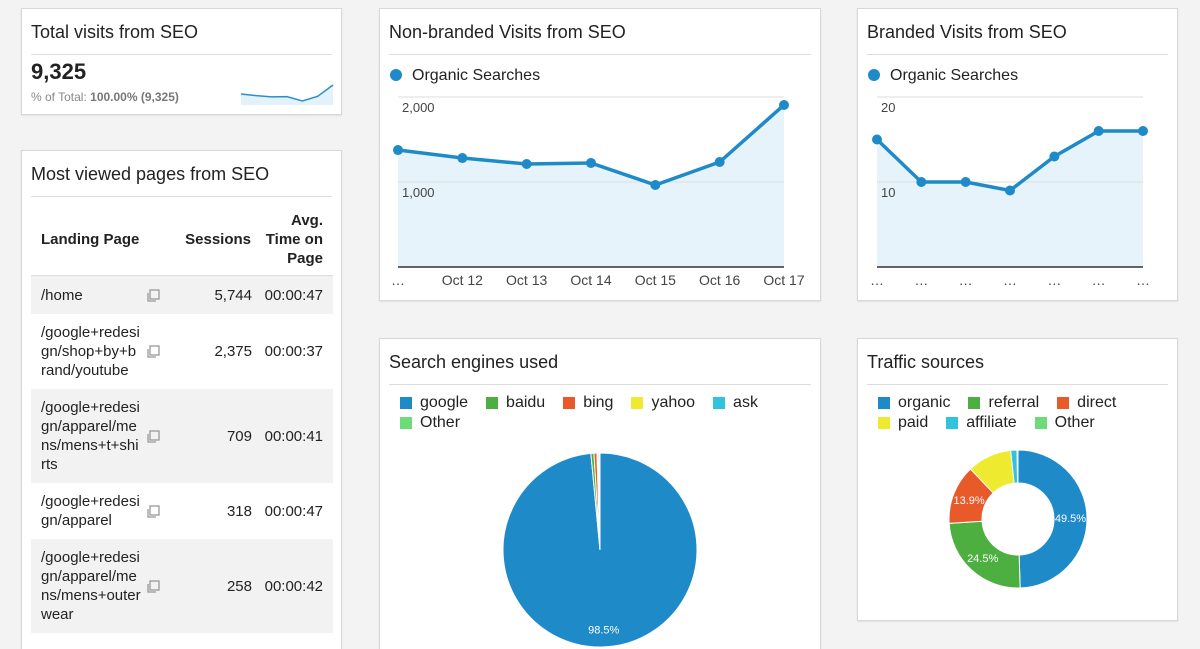 This screenshot has height=649, width=1200. Describe the element at coordinates (1097, 402) in the screenshot. I see `legend-label: direct` at that location.